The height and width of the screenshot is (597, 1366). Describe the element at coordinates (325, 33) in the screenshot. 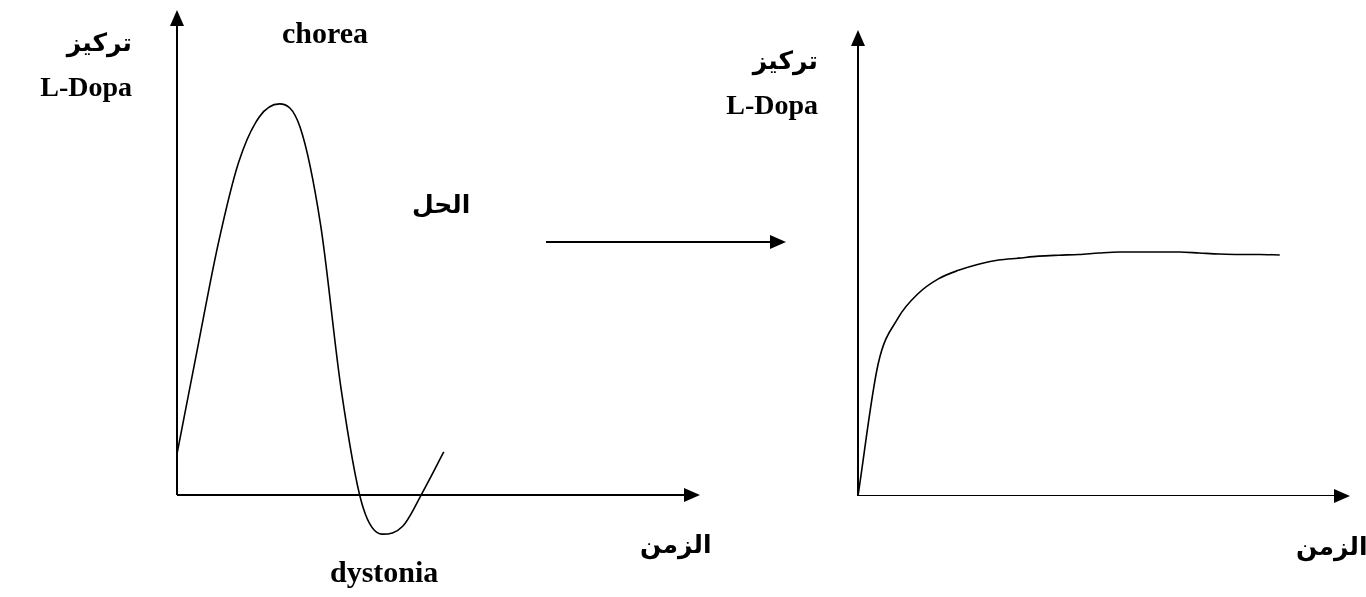

I see `text: chorea` at that location.